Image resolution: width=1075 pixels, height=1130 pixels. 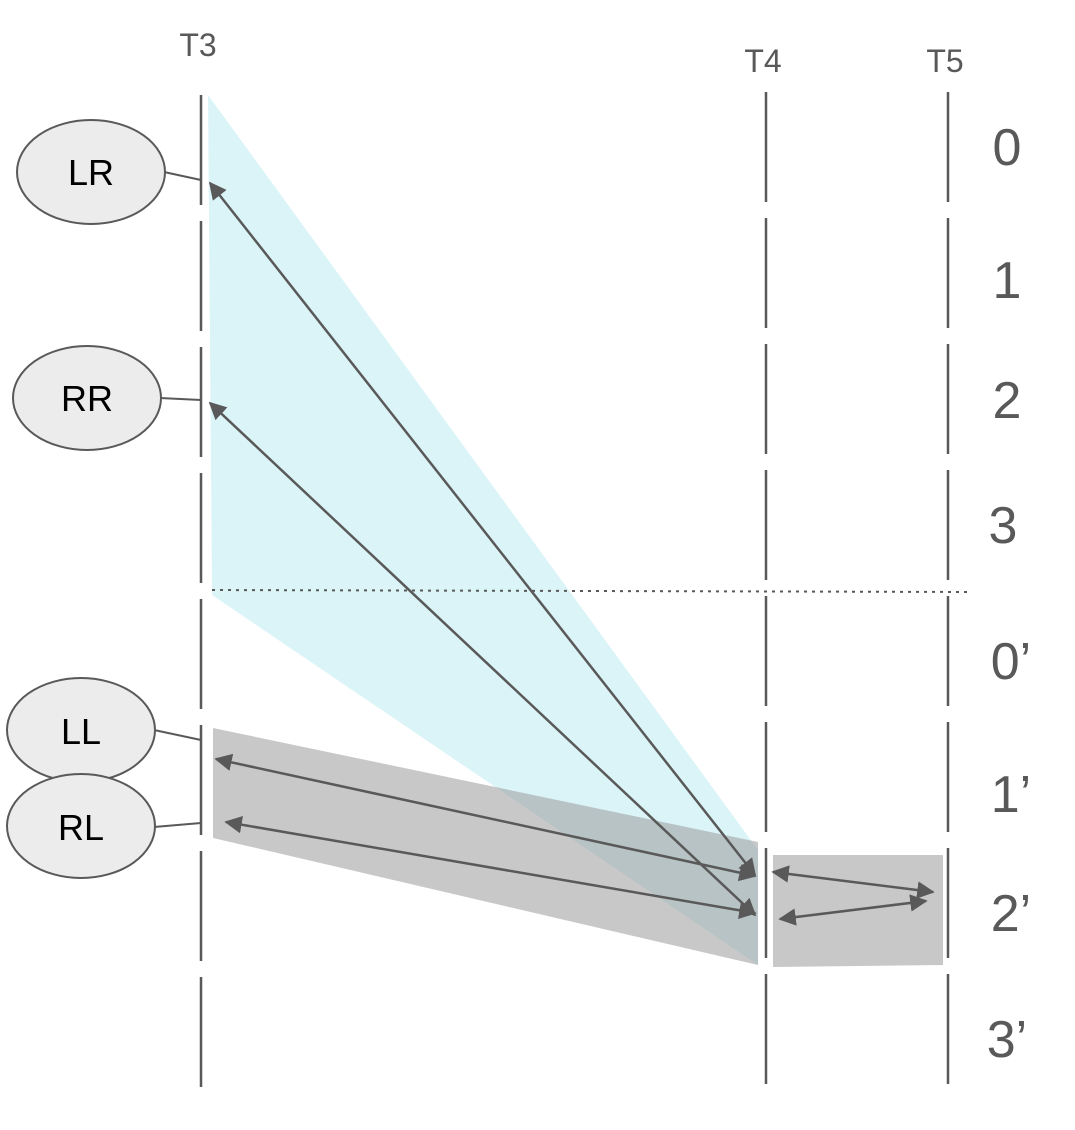 I want to click on row-label-1-prime: 1’, so click(x=1011, y=795).